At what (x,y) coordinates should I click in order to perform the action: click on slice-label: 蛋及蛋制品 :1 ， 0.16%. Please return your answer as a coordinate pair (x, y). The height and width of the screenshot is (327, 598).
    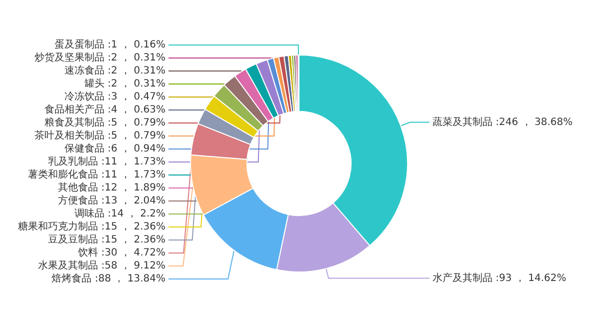
    Looking at the image, I should click on (110, 44).